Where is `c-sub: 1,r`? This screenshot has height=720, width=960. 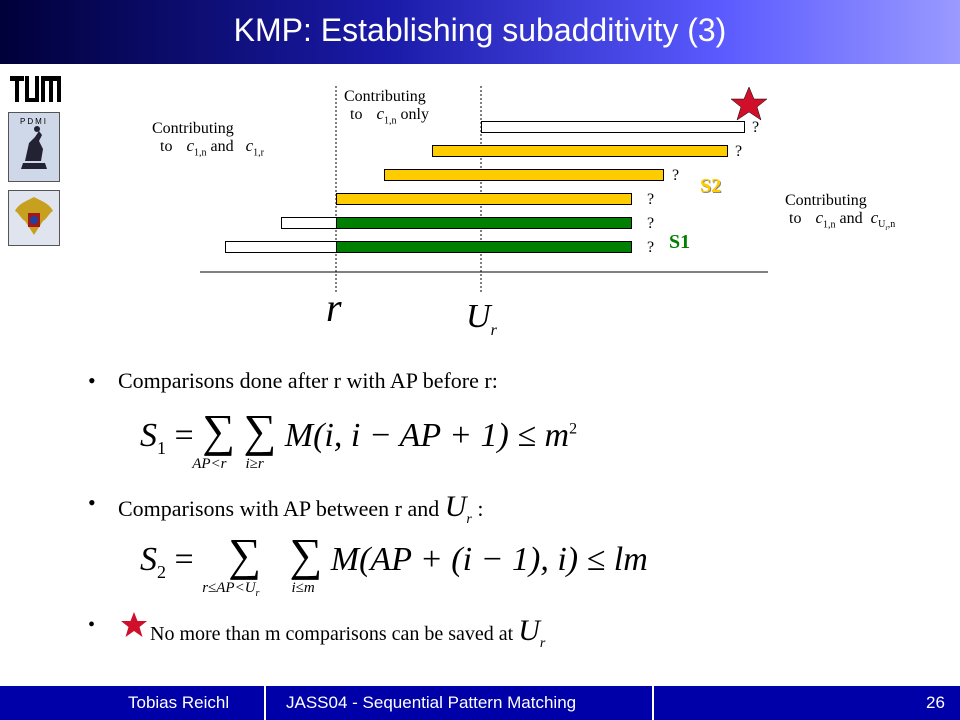 c-sub: 1,r is located at coordinates (258, 153).